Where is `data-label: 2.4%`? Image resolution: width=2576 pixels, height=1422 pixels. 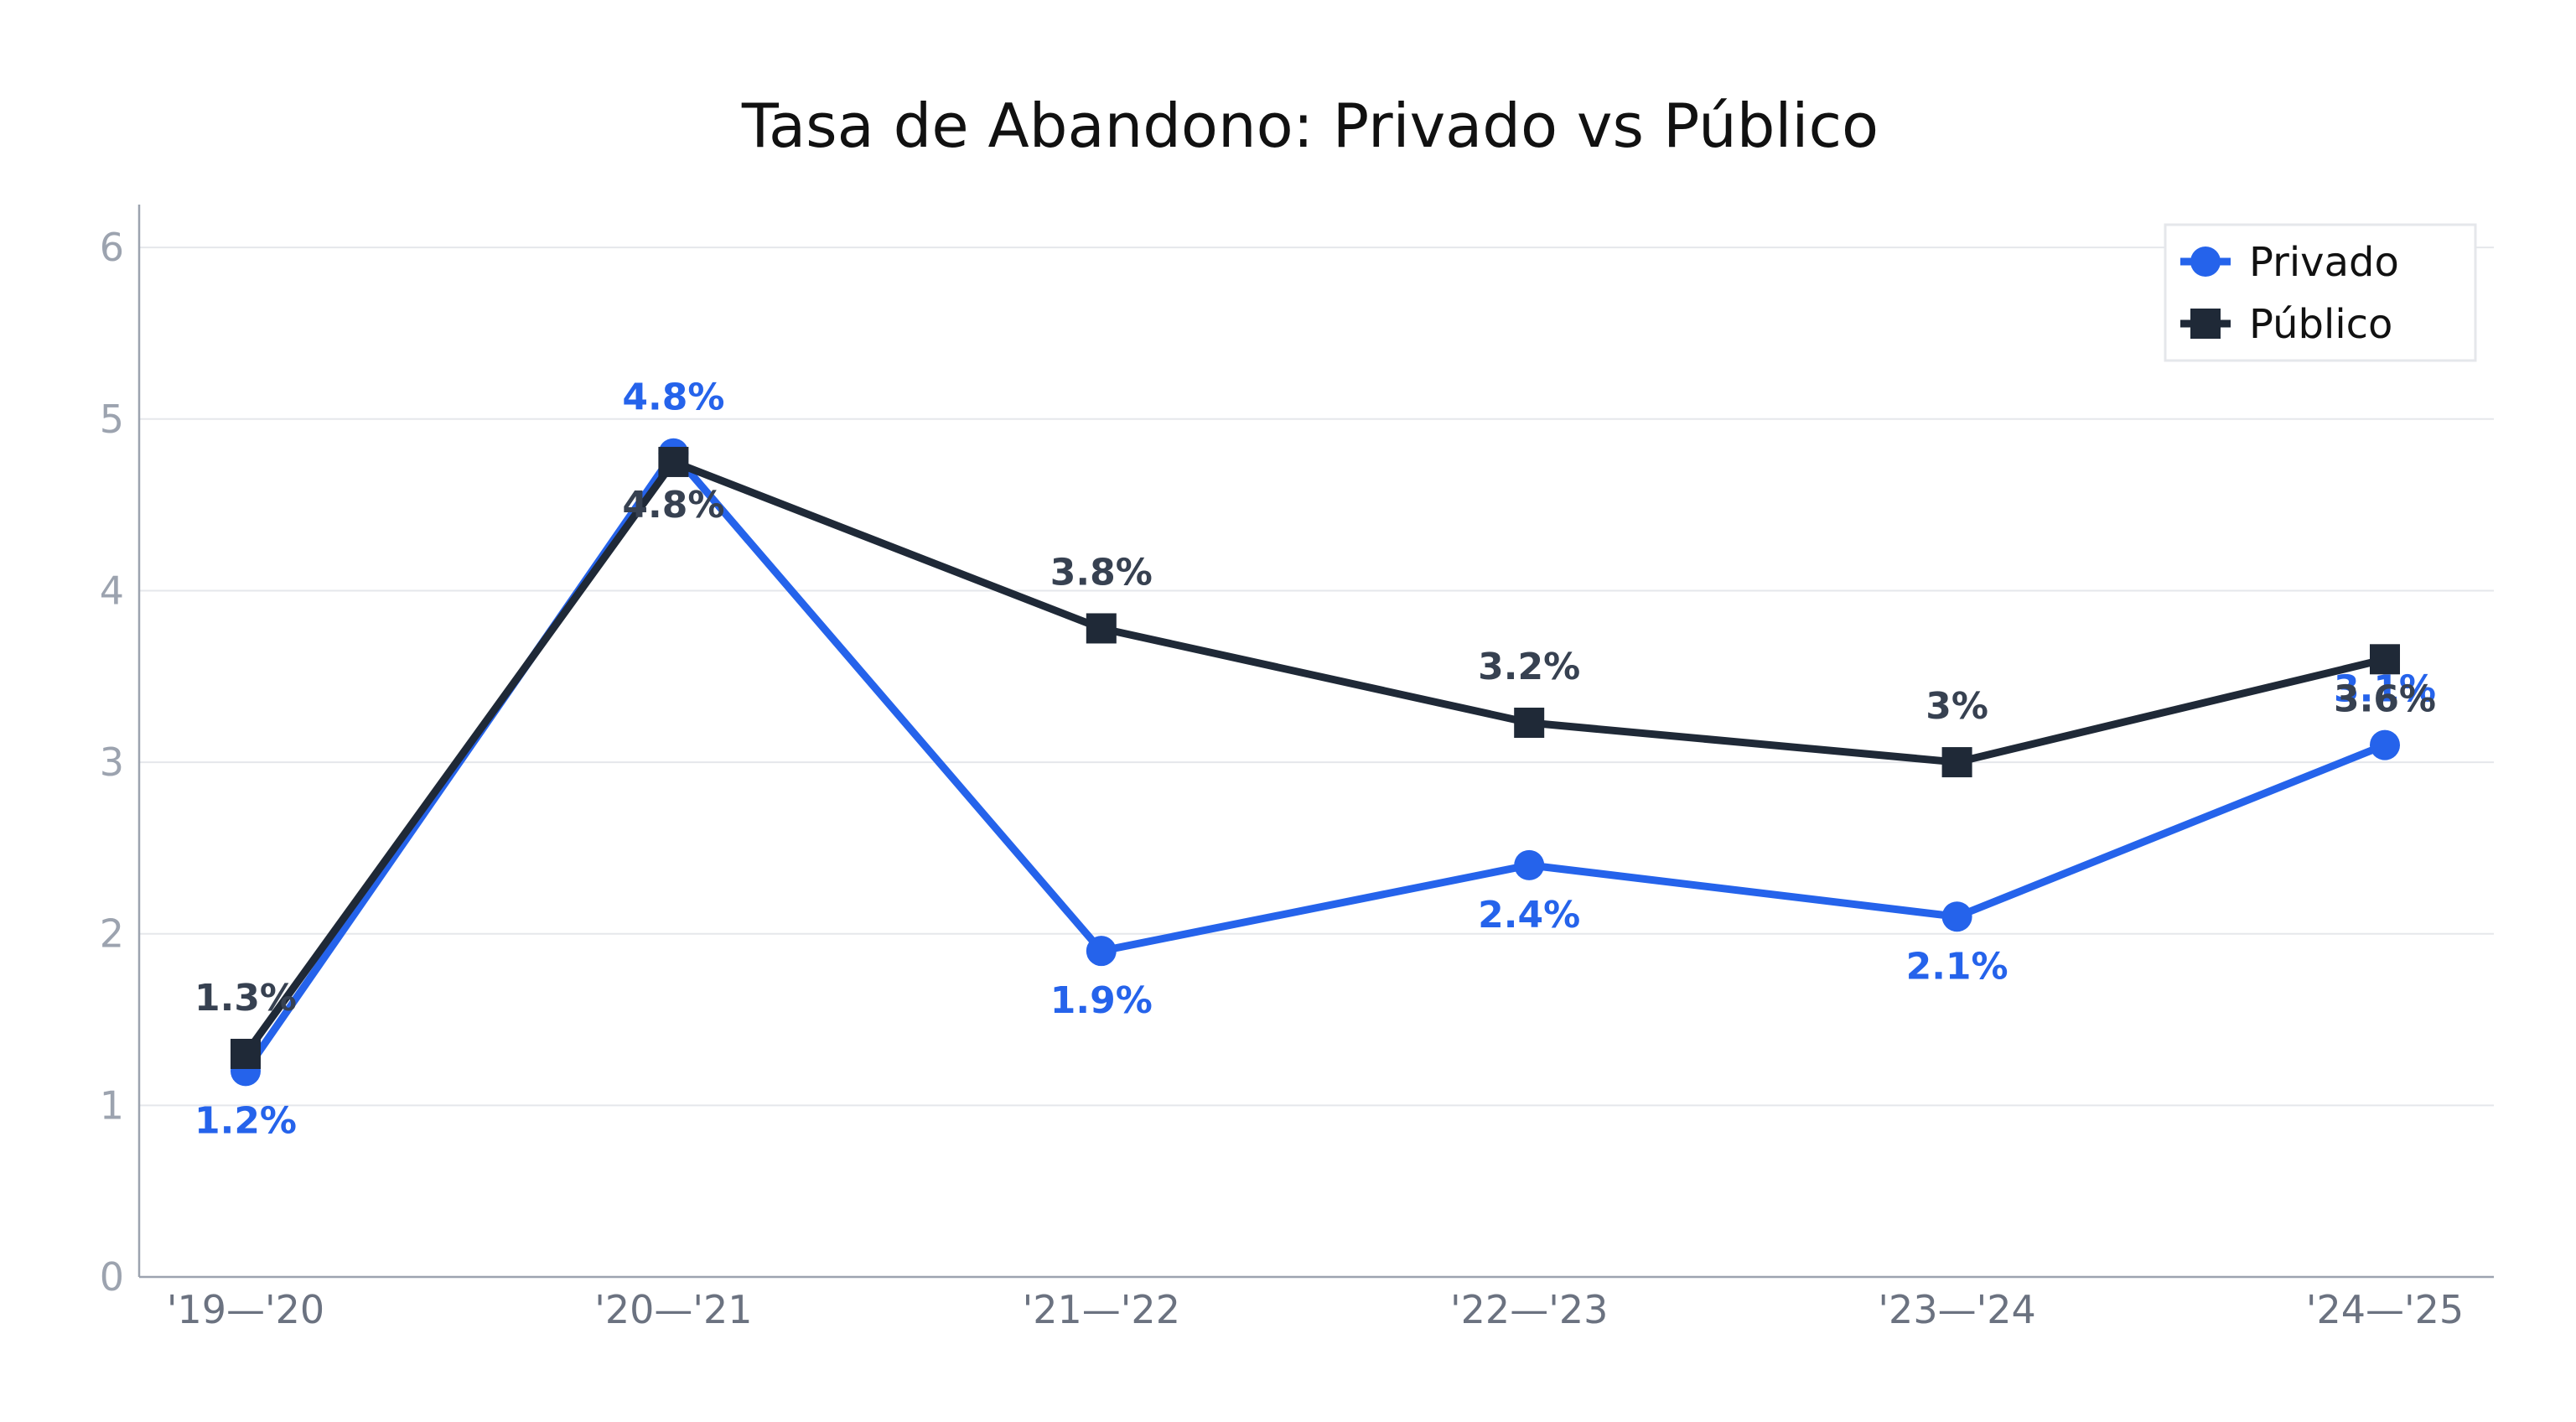
data-label: 2.4% is located at coordinates (1529, 915).